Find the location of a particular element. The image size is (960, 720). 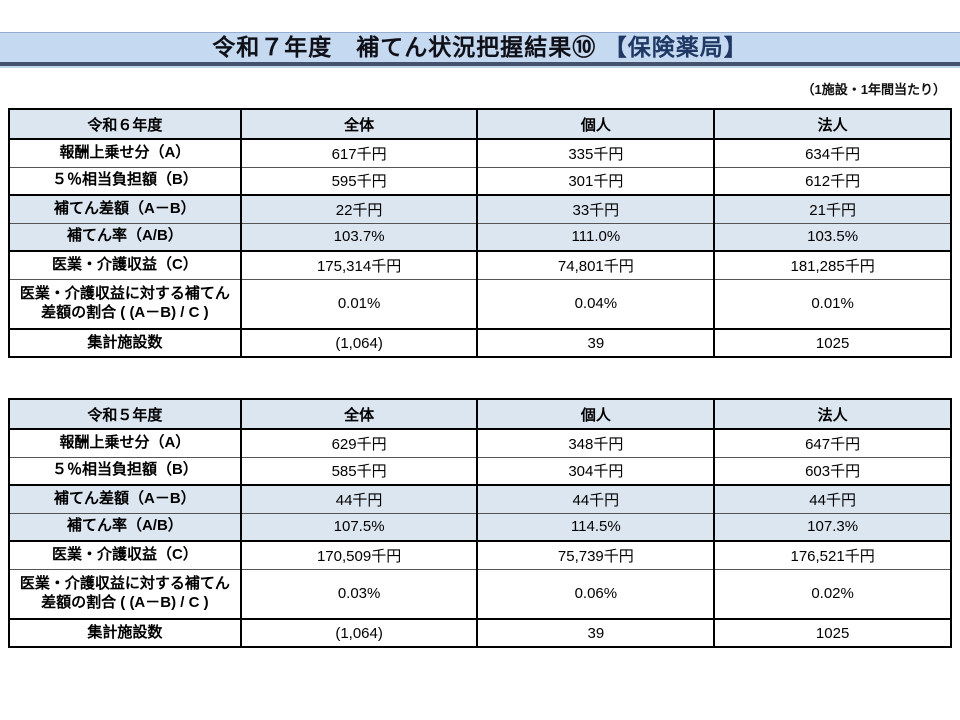

page-title-emphasis: 【保険薬局】 is located at coordinates (675, 47).